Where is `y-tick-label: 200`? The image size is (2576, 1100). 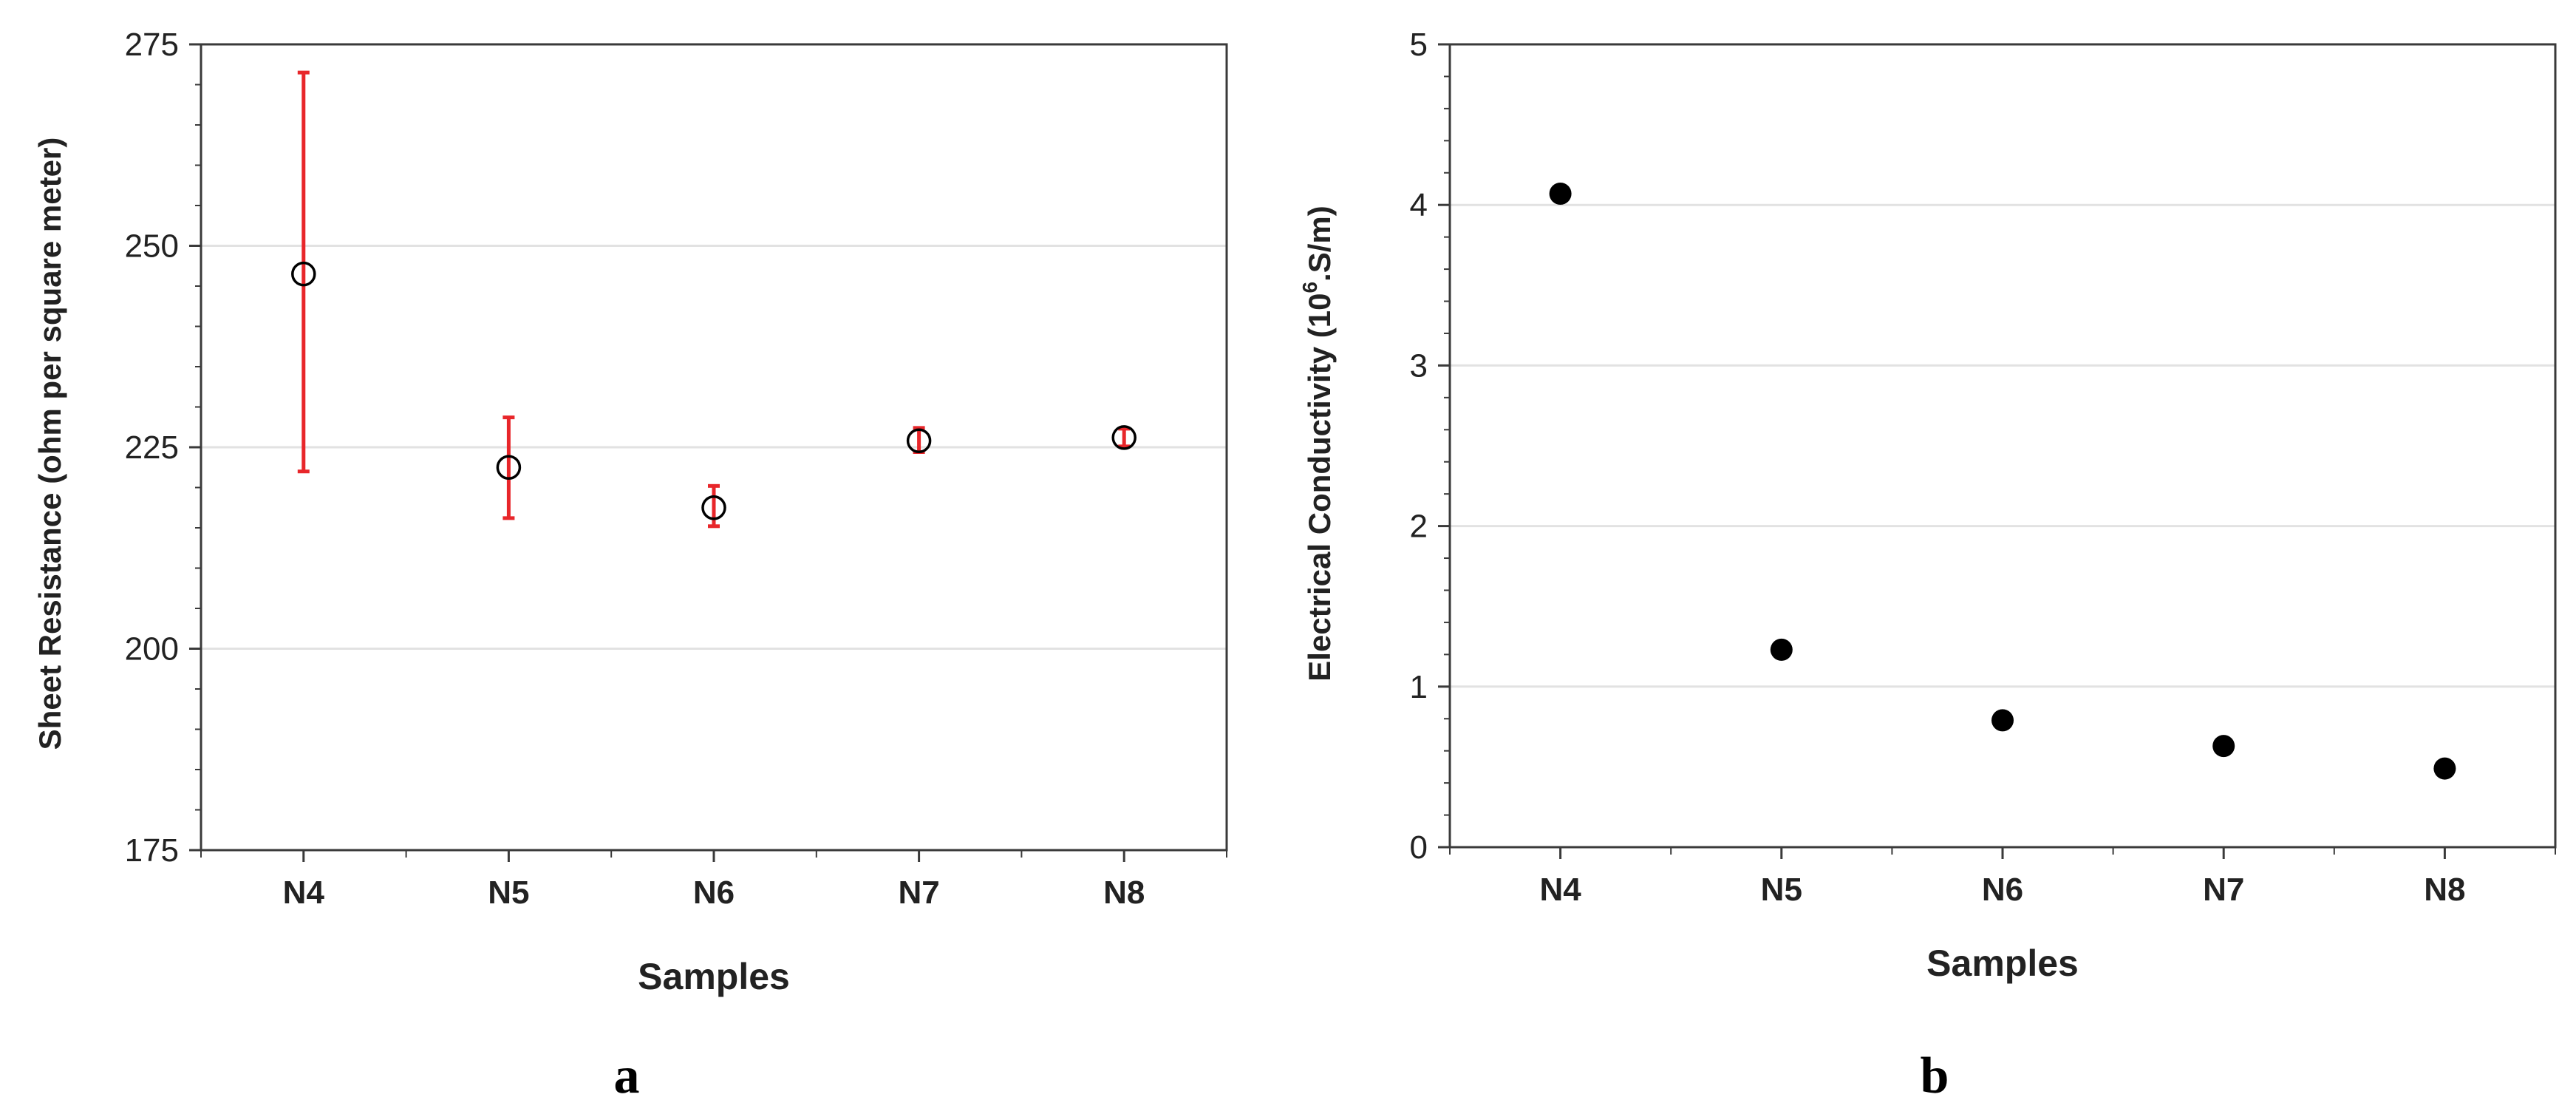 y-tick-label: 200 is located at coordinates (152, 649).